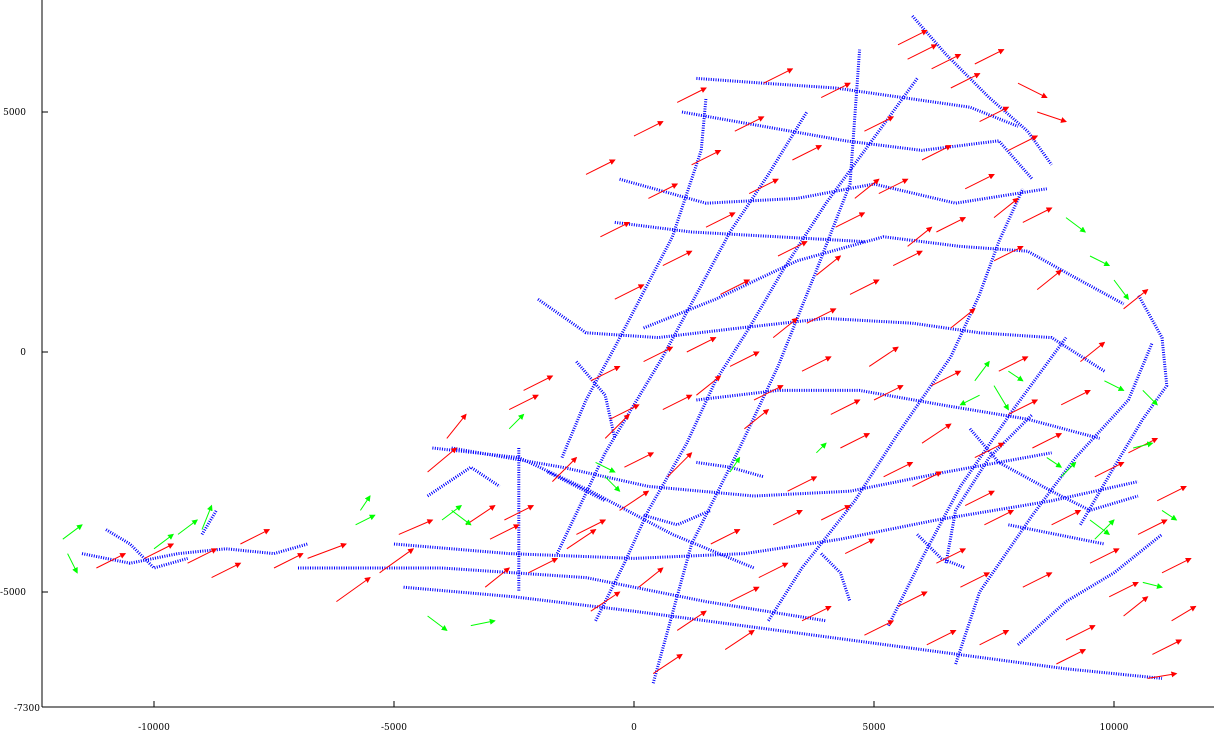 This screenshot has width=1216, height=735. I want to click on x-tick-label: -5000, so click(394, 728).